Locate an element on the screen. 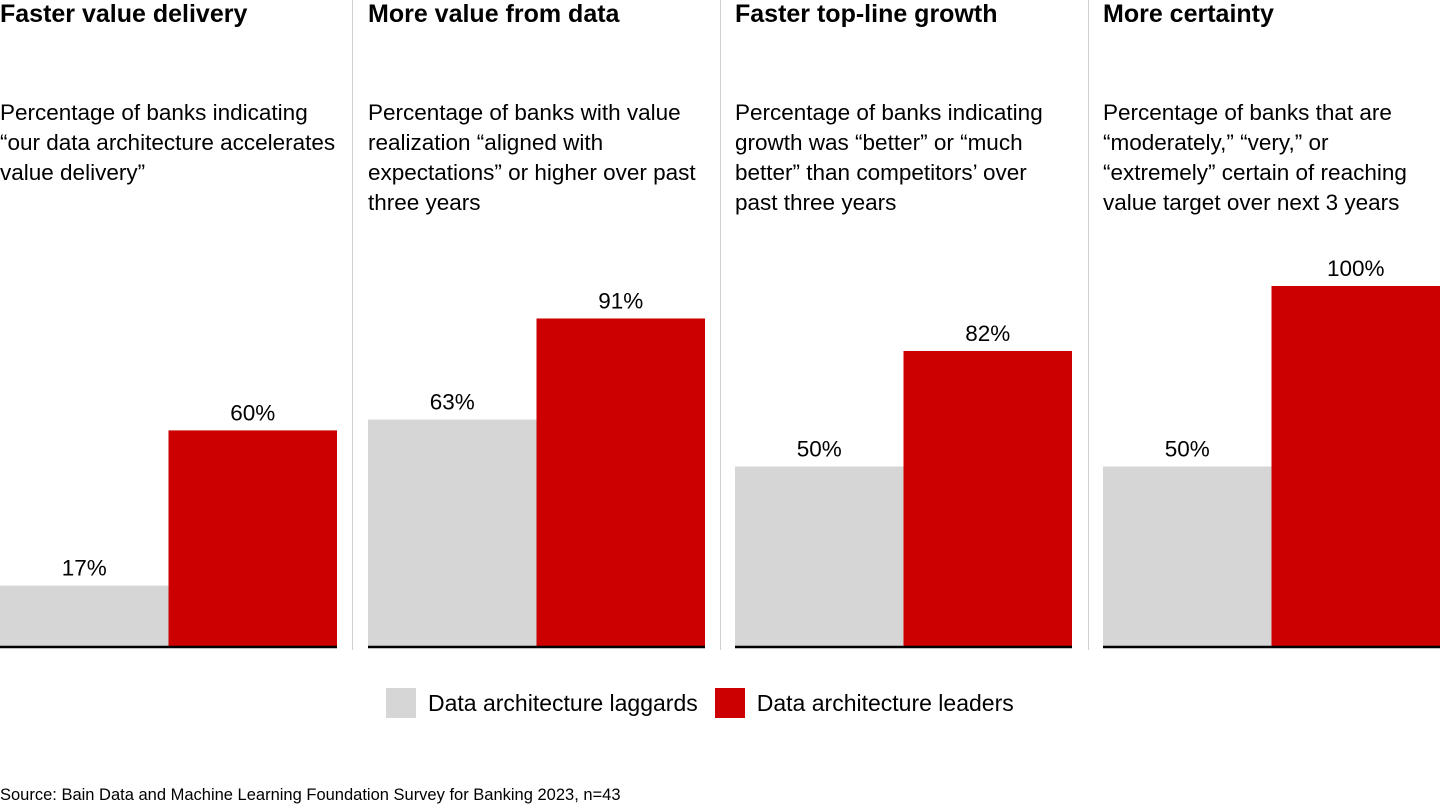  bar-chart: 17% 60% is located at coordinates (168, 524).